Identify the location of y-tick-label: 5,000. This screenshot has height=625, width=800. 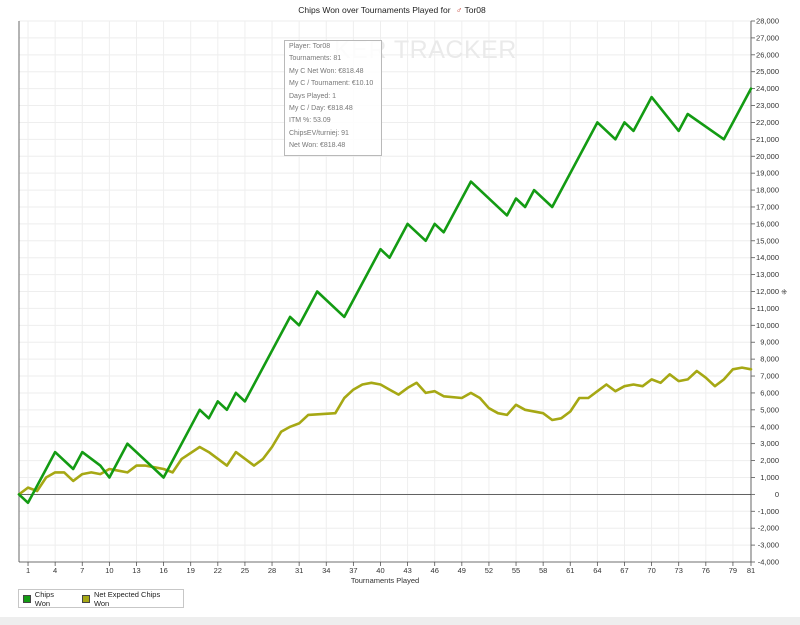
(769, 409).